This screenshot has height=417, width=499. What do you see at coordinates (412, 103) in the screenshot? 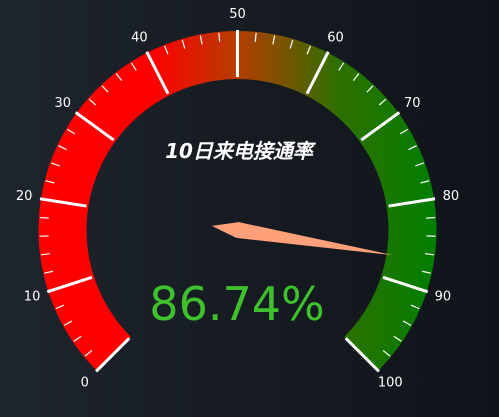
I see `tick-label: 70` at bounding box center [412, 103].